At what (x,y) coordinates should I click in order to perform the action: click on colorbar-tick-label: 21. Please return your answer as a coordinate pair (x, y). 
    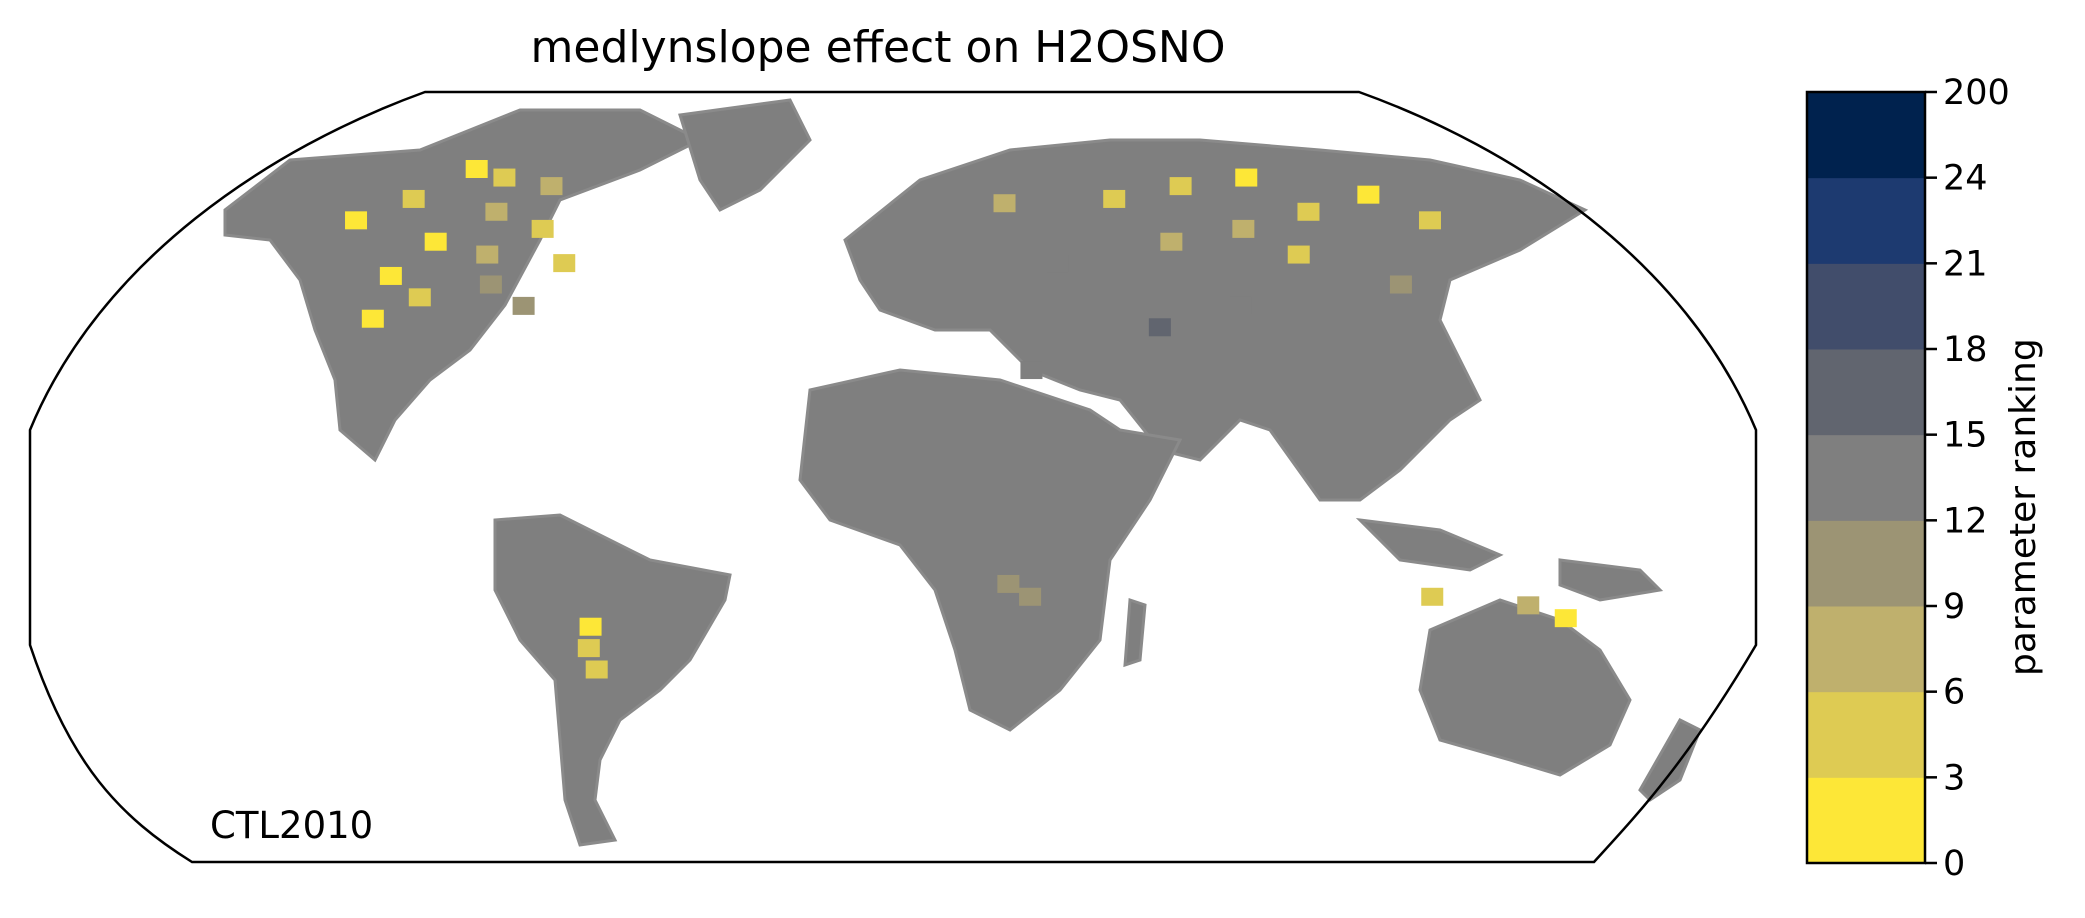
    Looking at the image, I should click on (1965, 264).